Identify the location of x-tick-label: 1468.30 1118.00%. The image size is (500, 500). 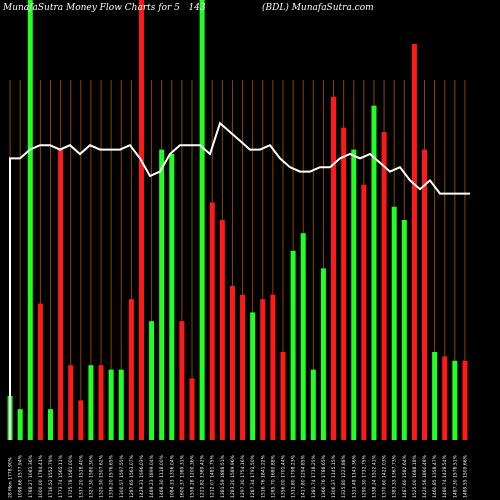
(162, 476).